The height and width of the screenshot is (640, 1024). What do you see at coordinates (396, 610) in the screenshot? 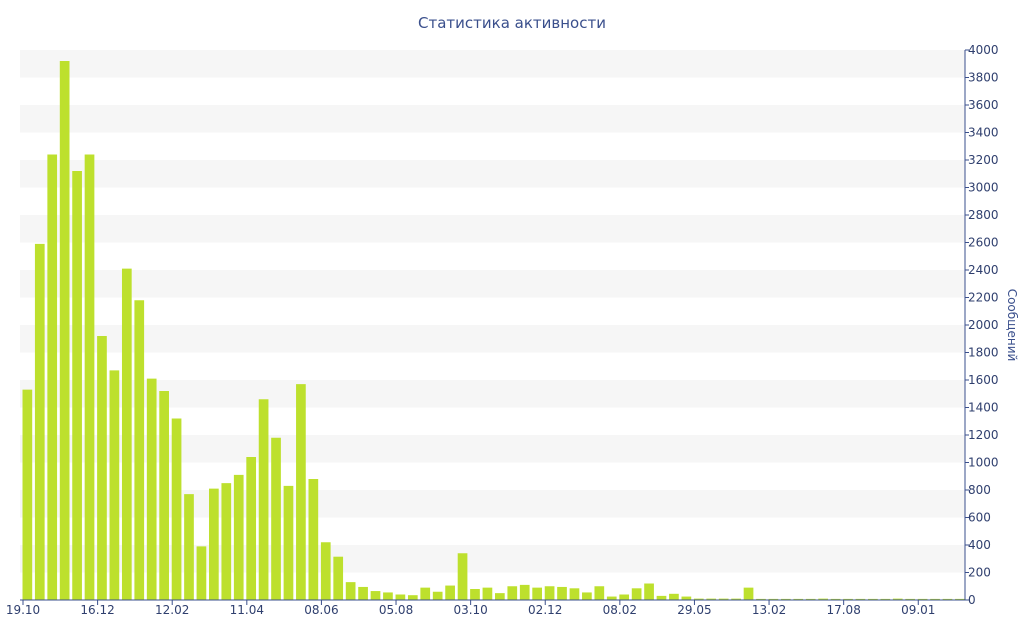
I see `x-tick-label: 05.08` at bounding box center [396, 610].